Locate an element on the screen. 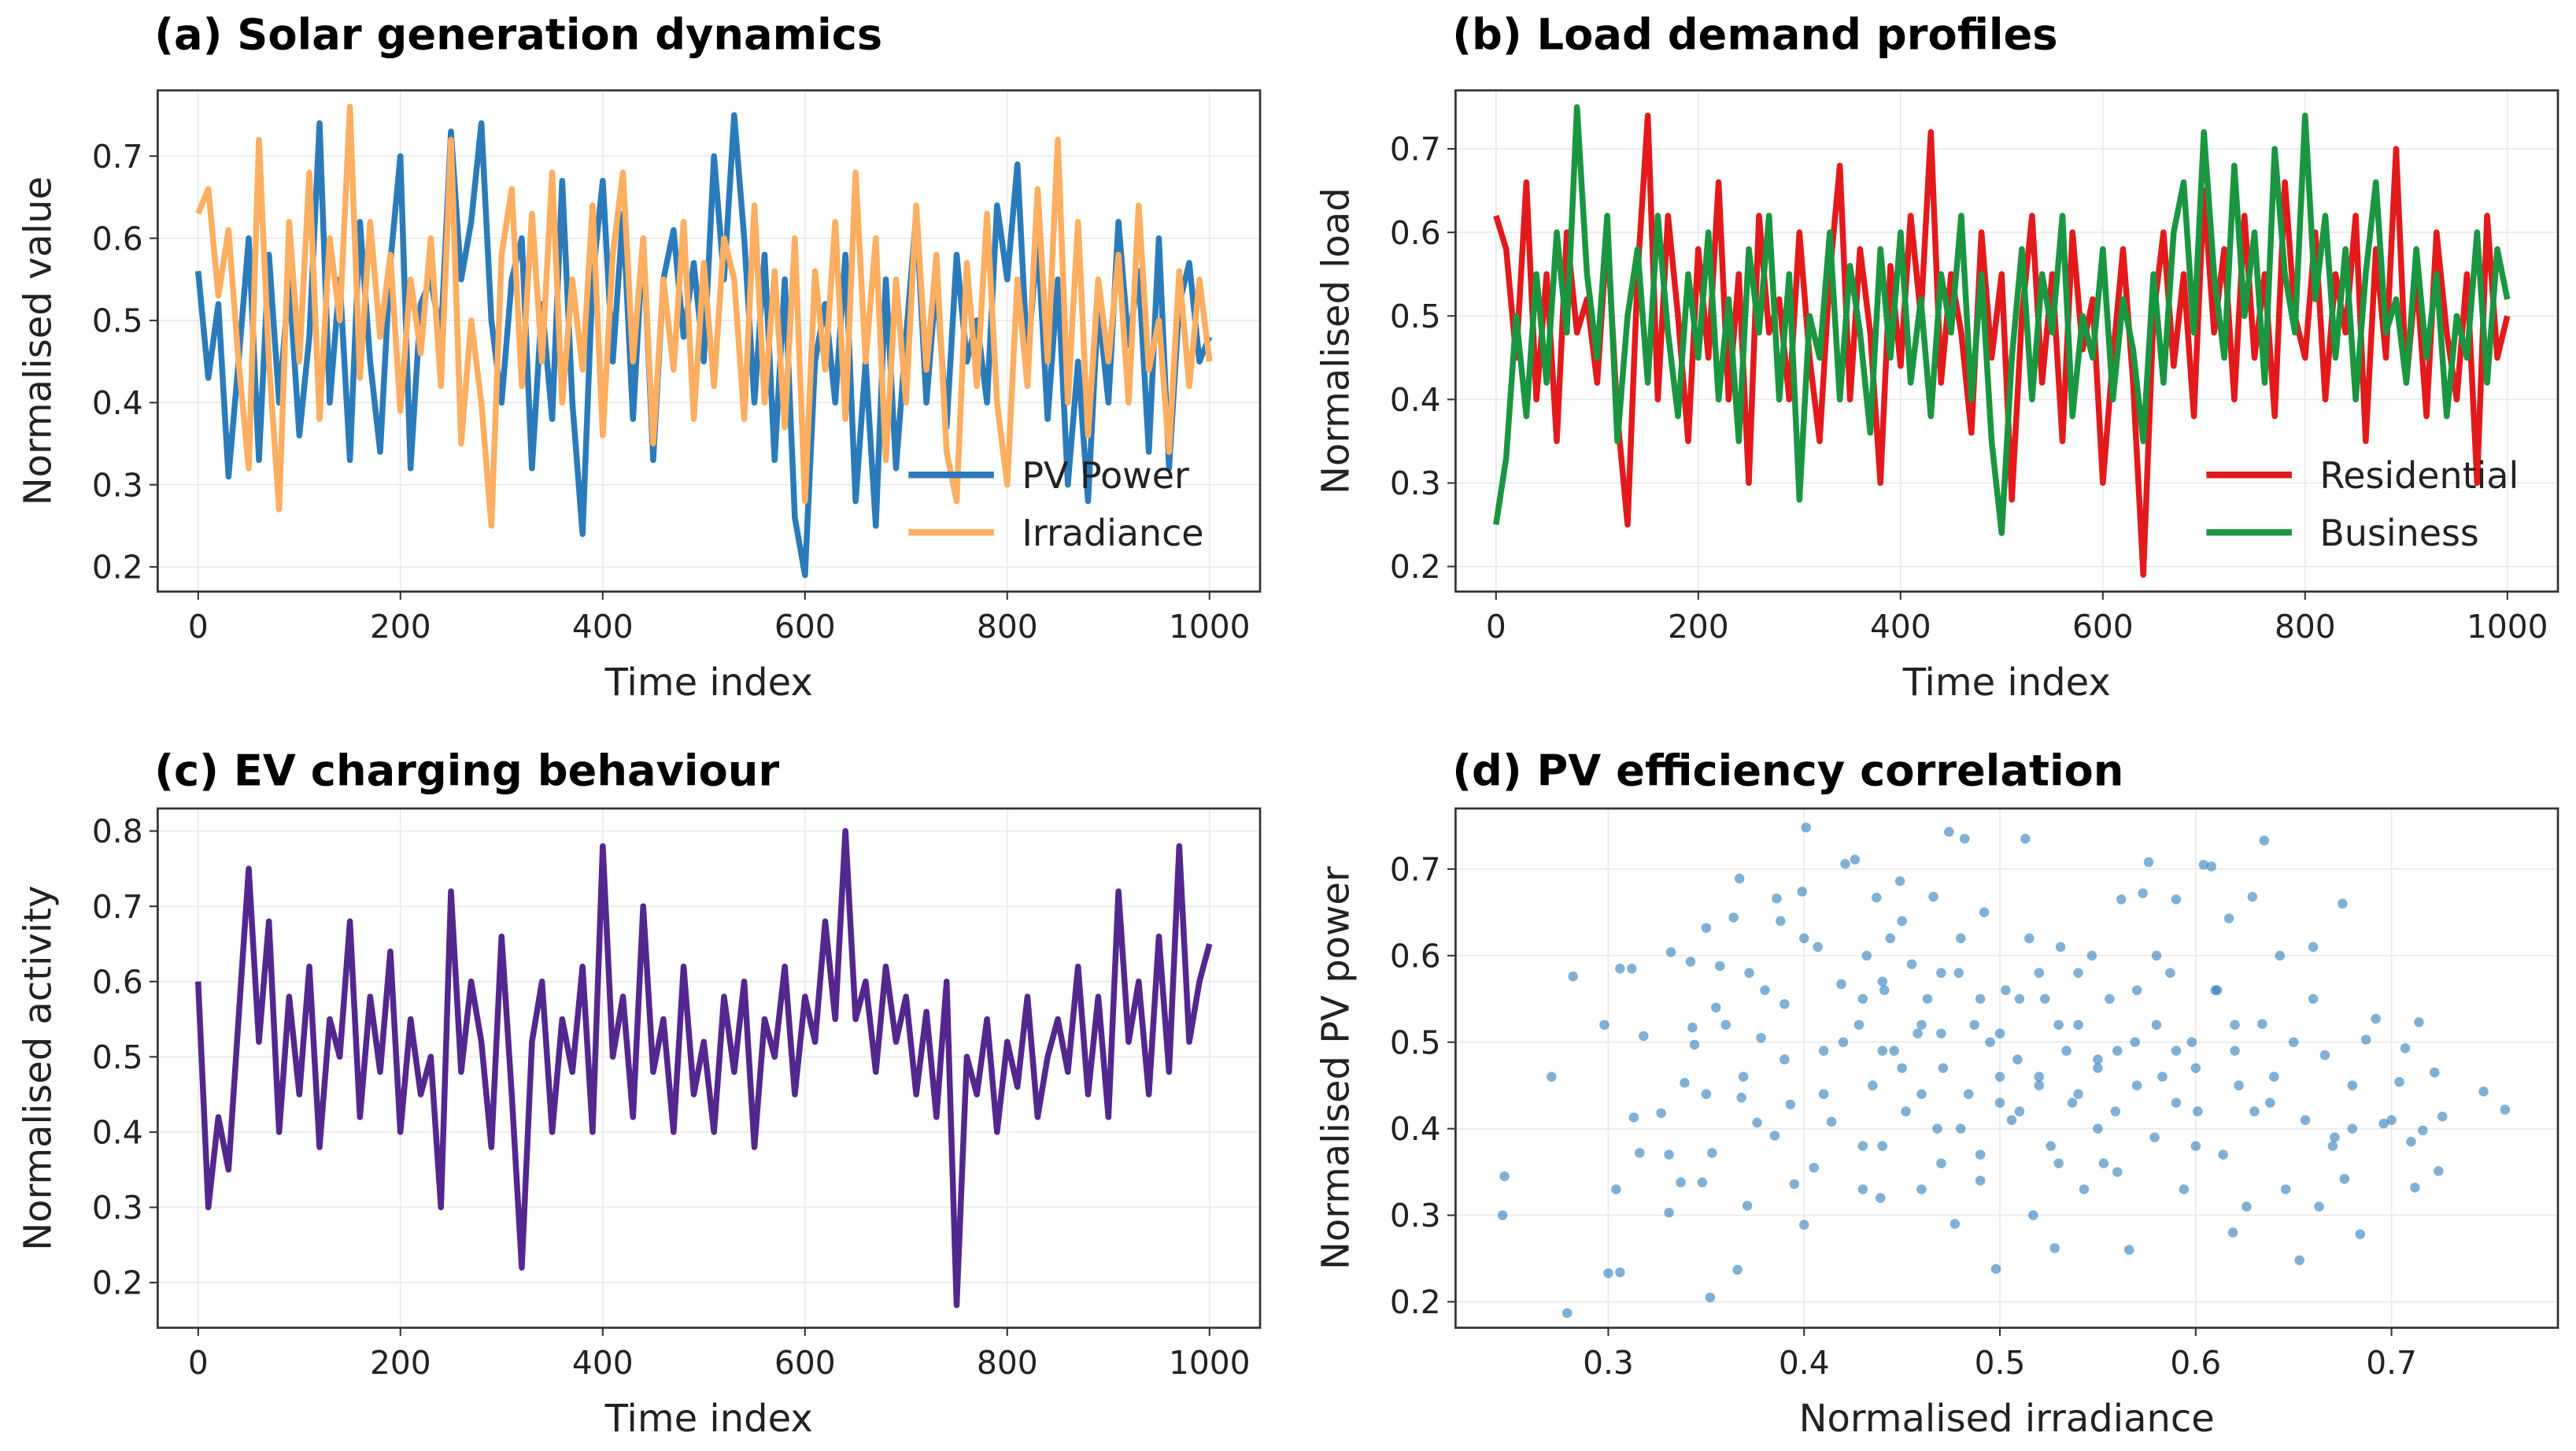  y-tick-label: 0.6 is located at coordinates (1415, 233).